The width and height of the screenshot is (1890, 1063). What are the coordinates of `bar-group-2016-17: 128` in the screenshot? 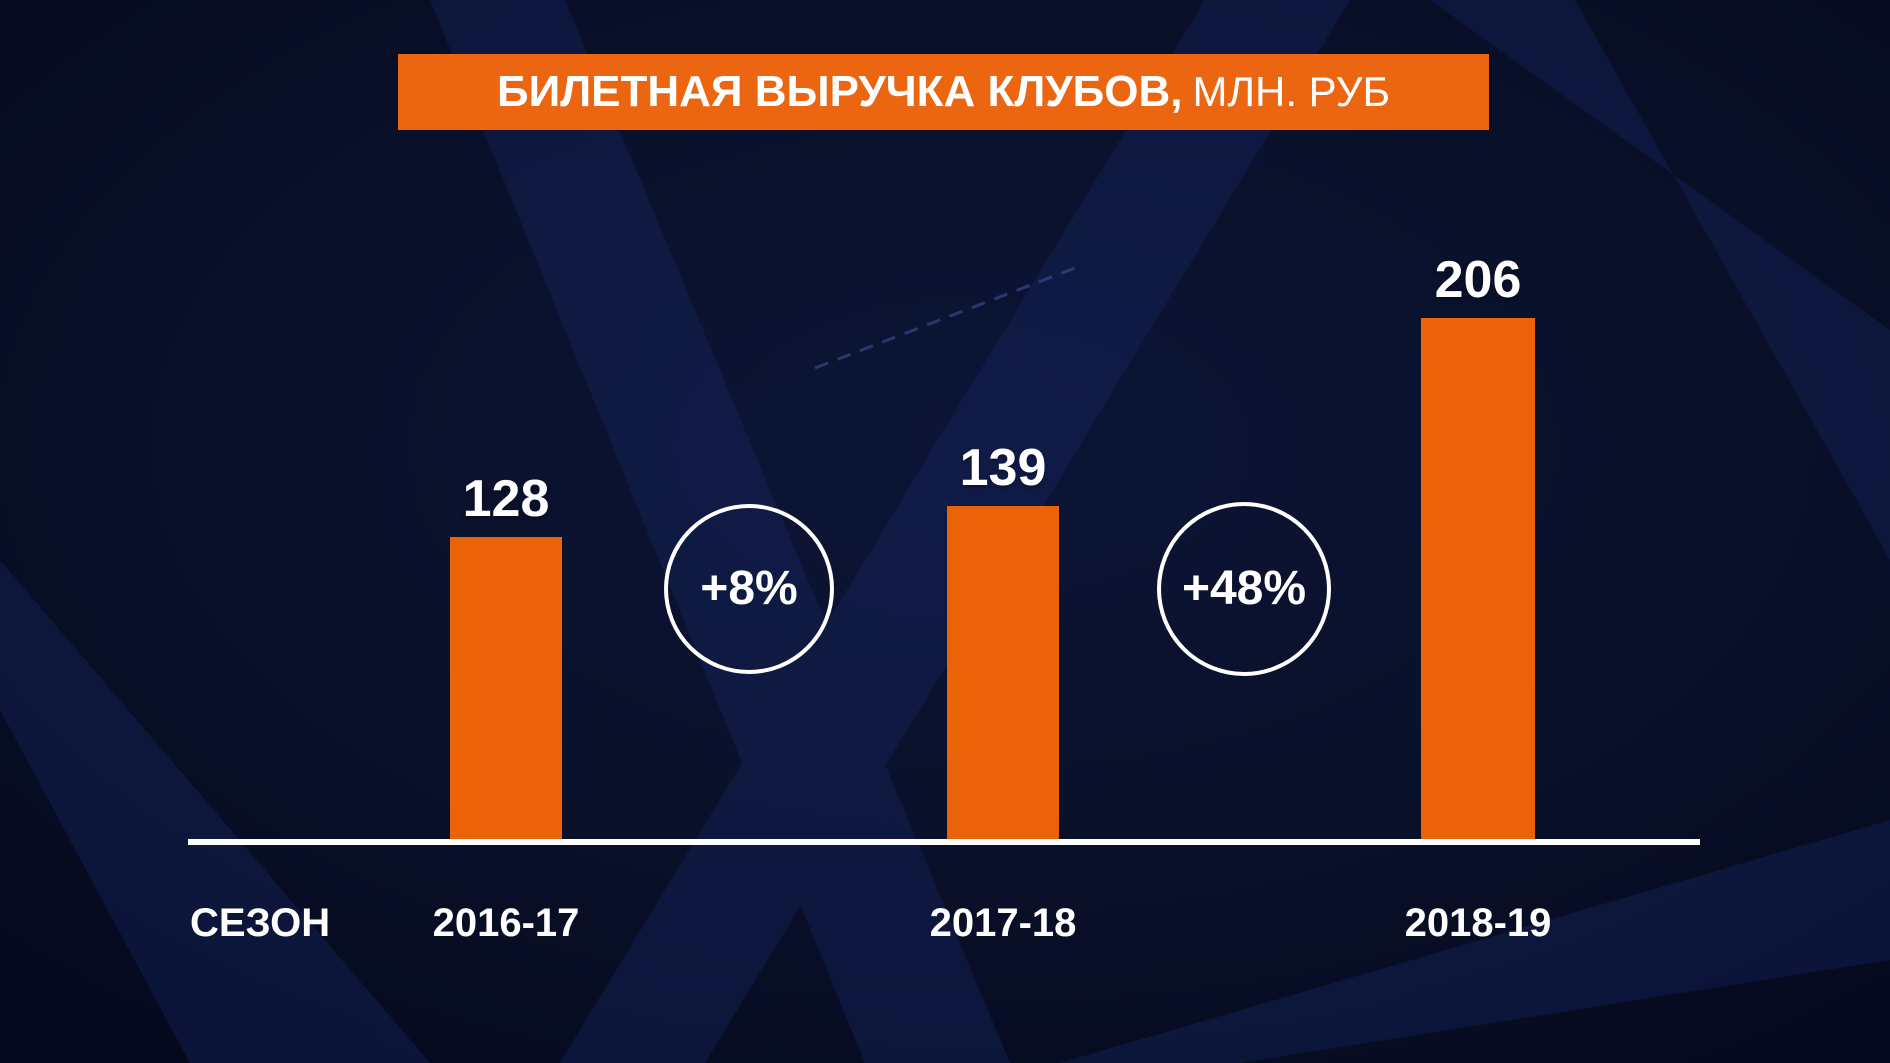 It's located at (506, 656).